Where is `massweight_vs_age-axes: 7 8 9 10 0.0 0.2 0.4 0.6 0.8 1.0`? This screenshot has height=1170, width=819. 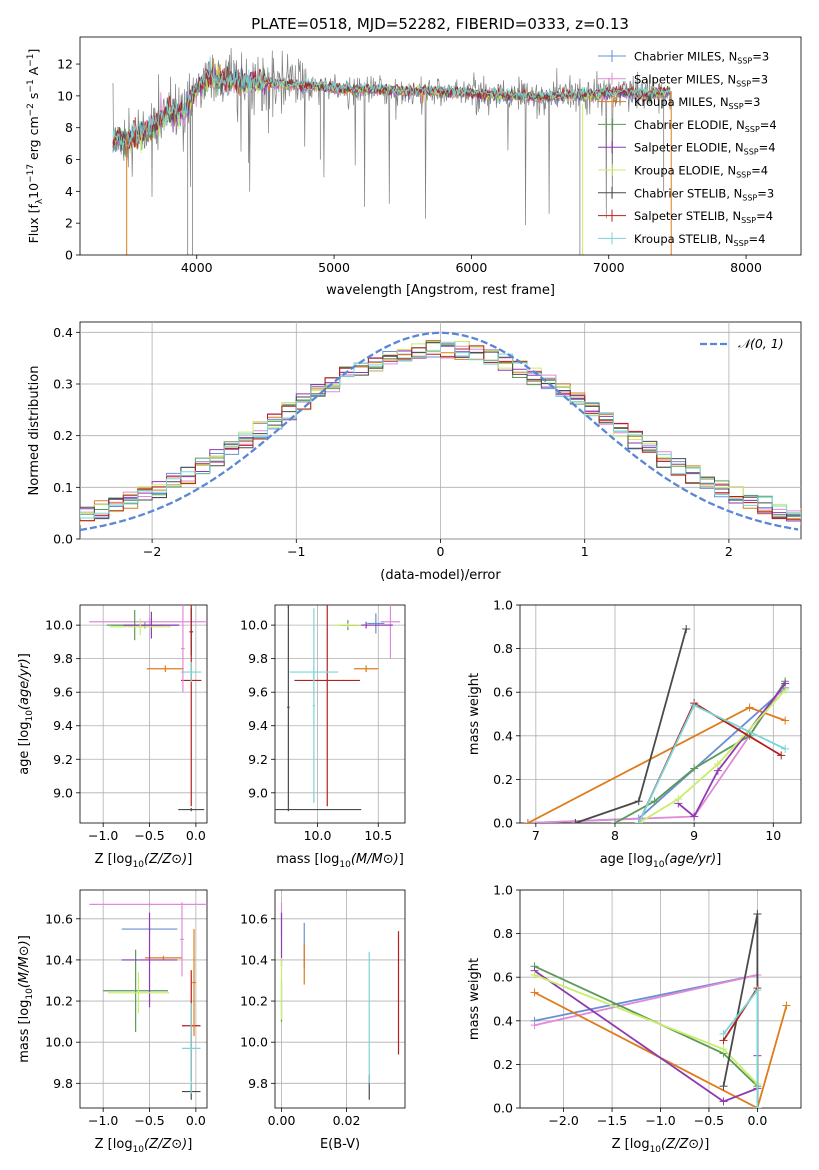
massweight_vs_age-axes: 7 8 9 10 0.0 0.2 0.4 0.6 0.8 1.0 is located at coordinates (647, 720).